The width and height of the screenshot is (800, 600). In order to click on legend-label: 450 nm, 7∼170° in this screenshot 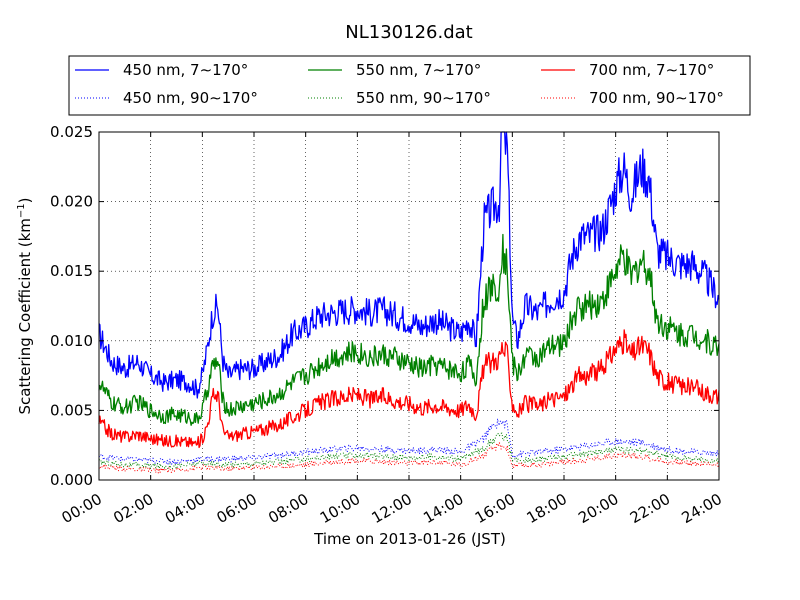, I will do `click(185, 70)`.